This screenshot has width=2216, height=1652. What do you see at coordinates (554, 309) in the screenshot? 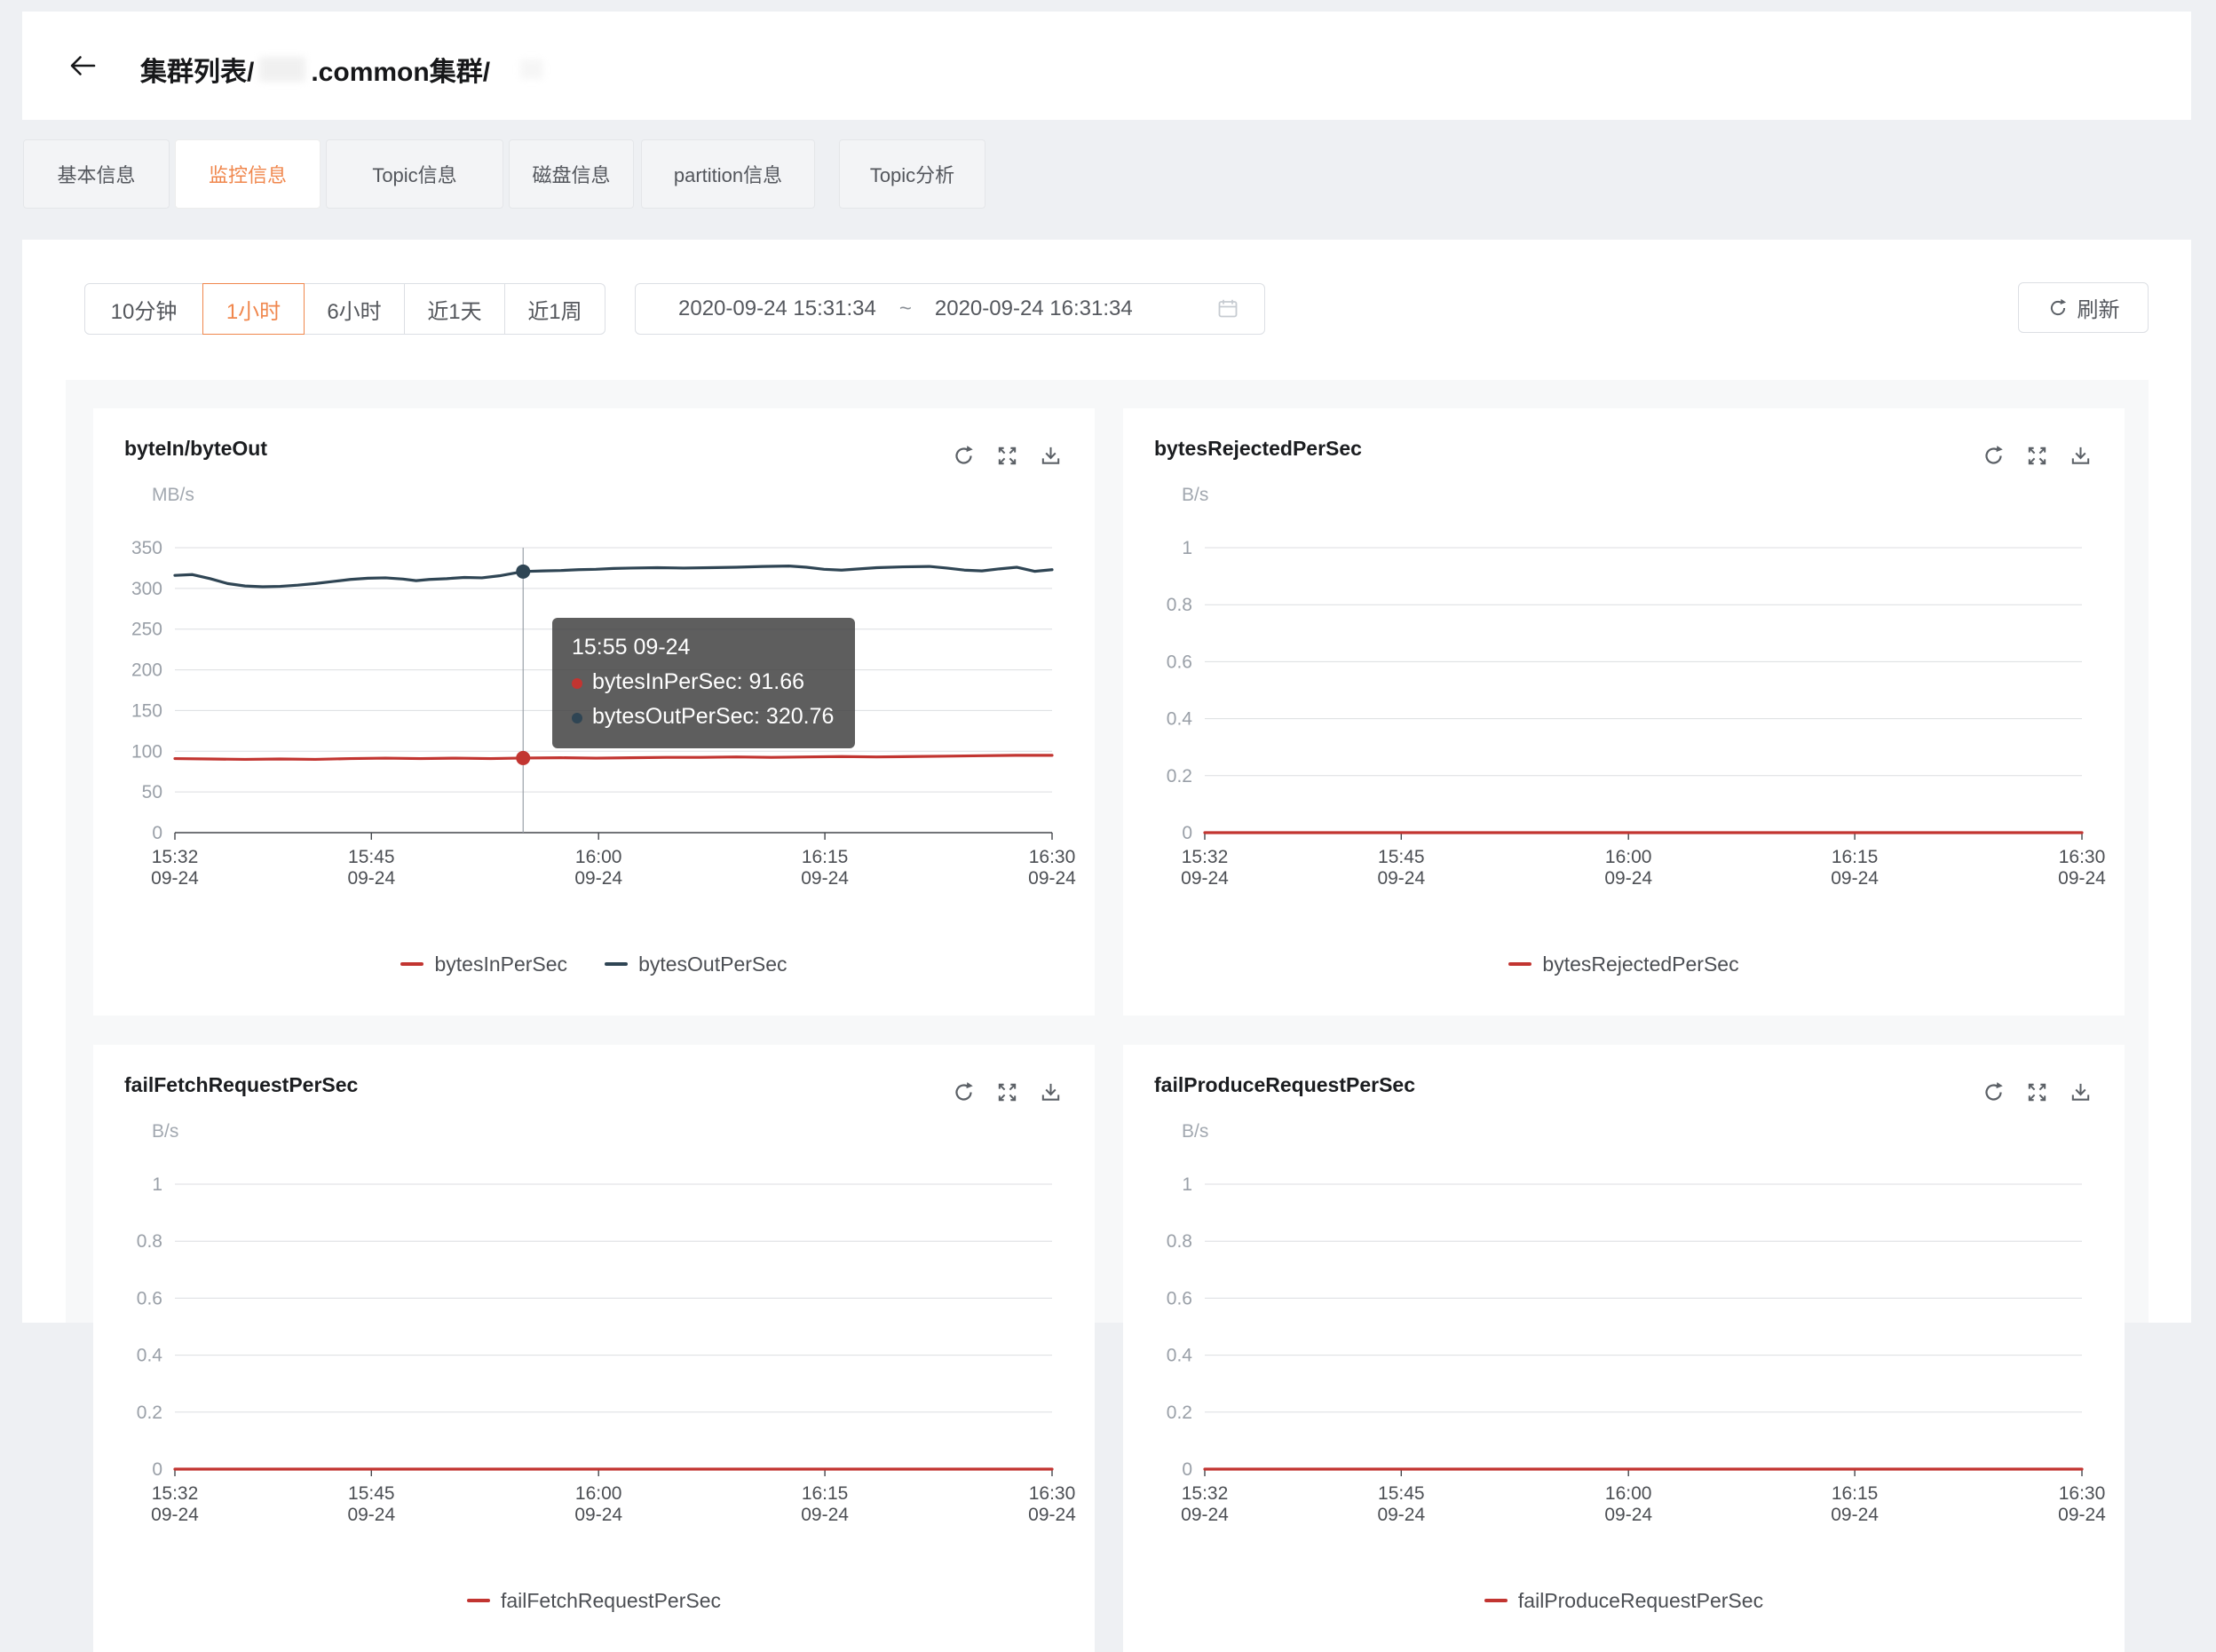
I see `range-button-近1周: 近1周` at bounding box center [554, 309].